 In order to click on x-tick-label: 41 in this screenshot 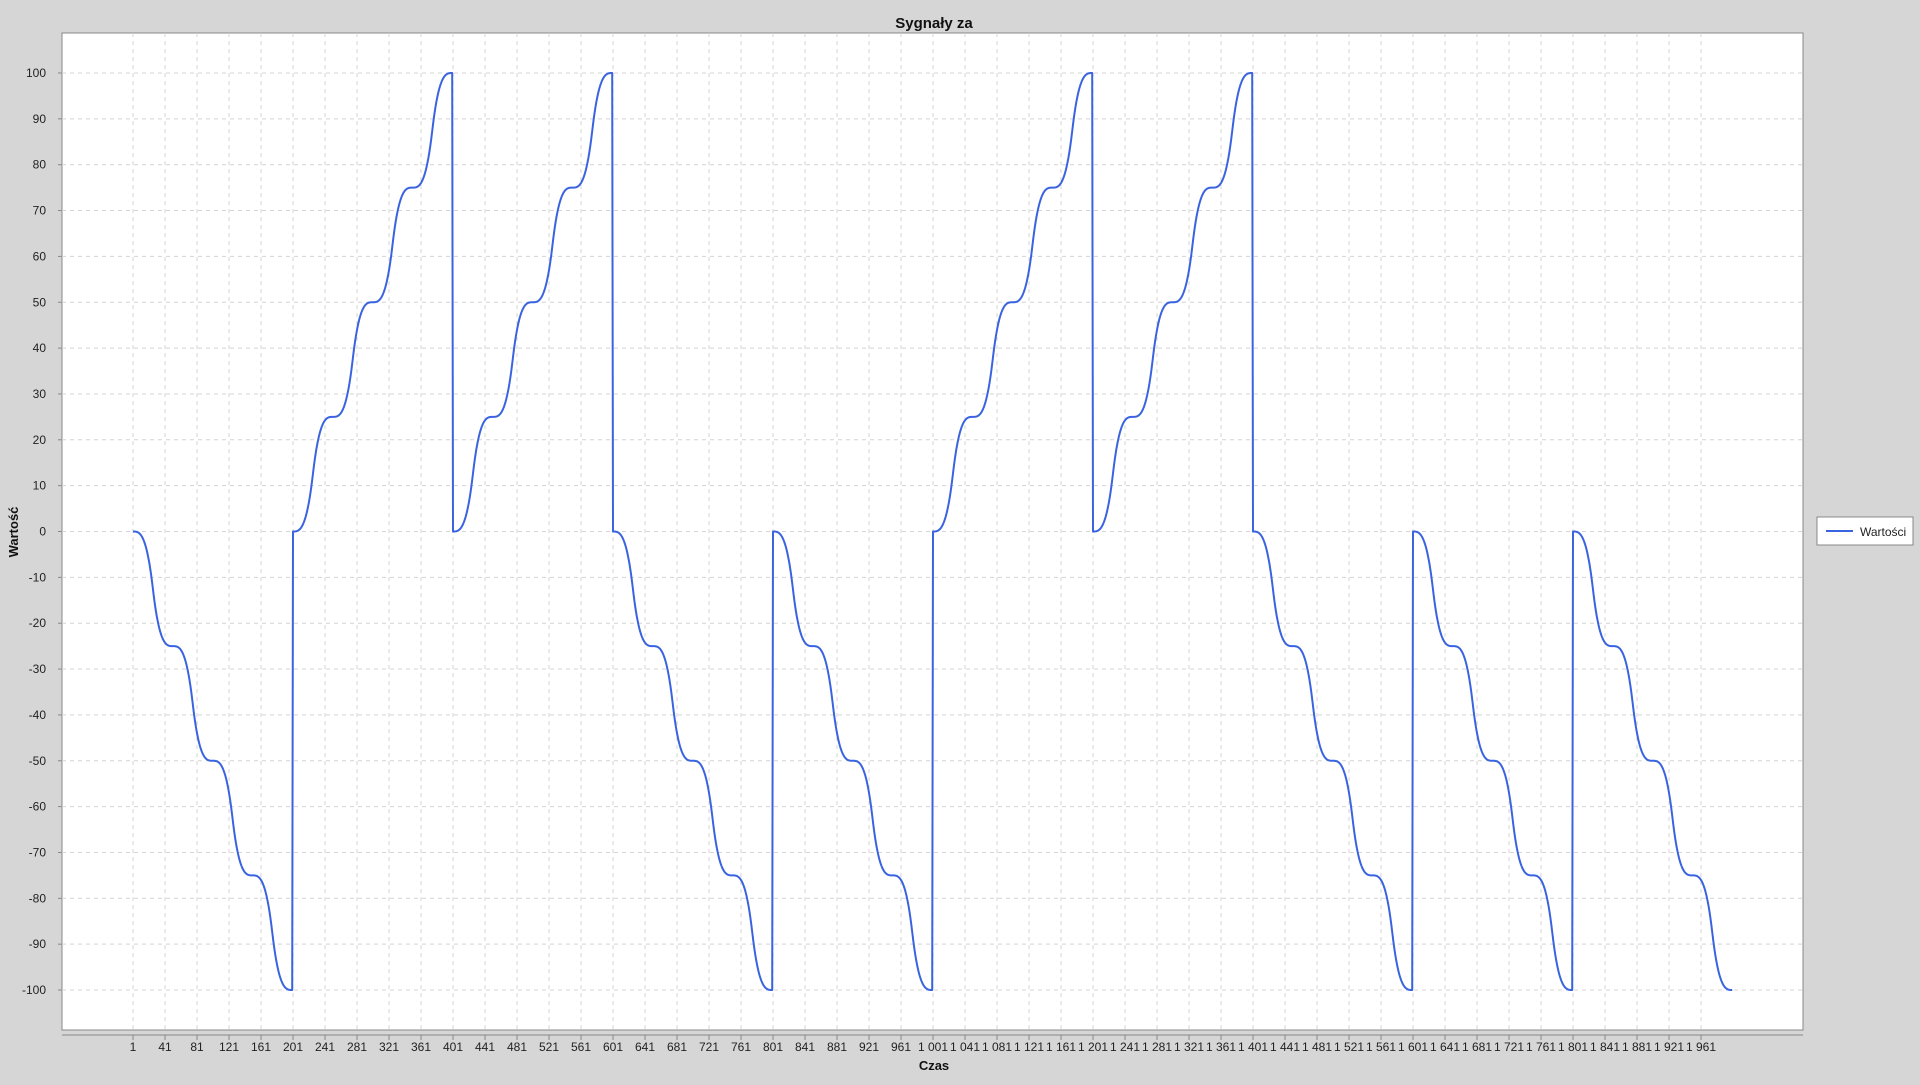, I will do `click(165, 1047)`.